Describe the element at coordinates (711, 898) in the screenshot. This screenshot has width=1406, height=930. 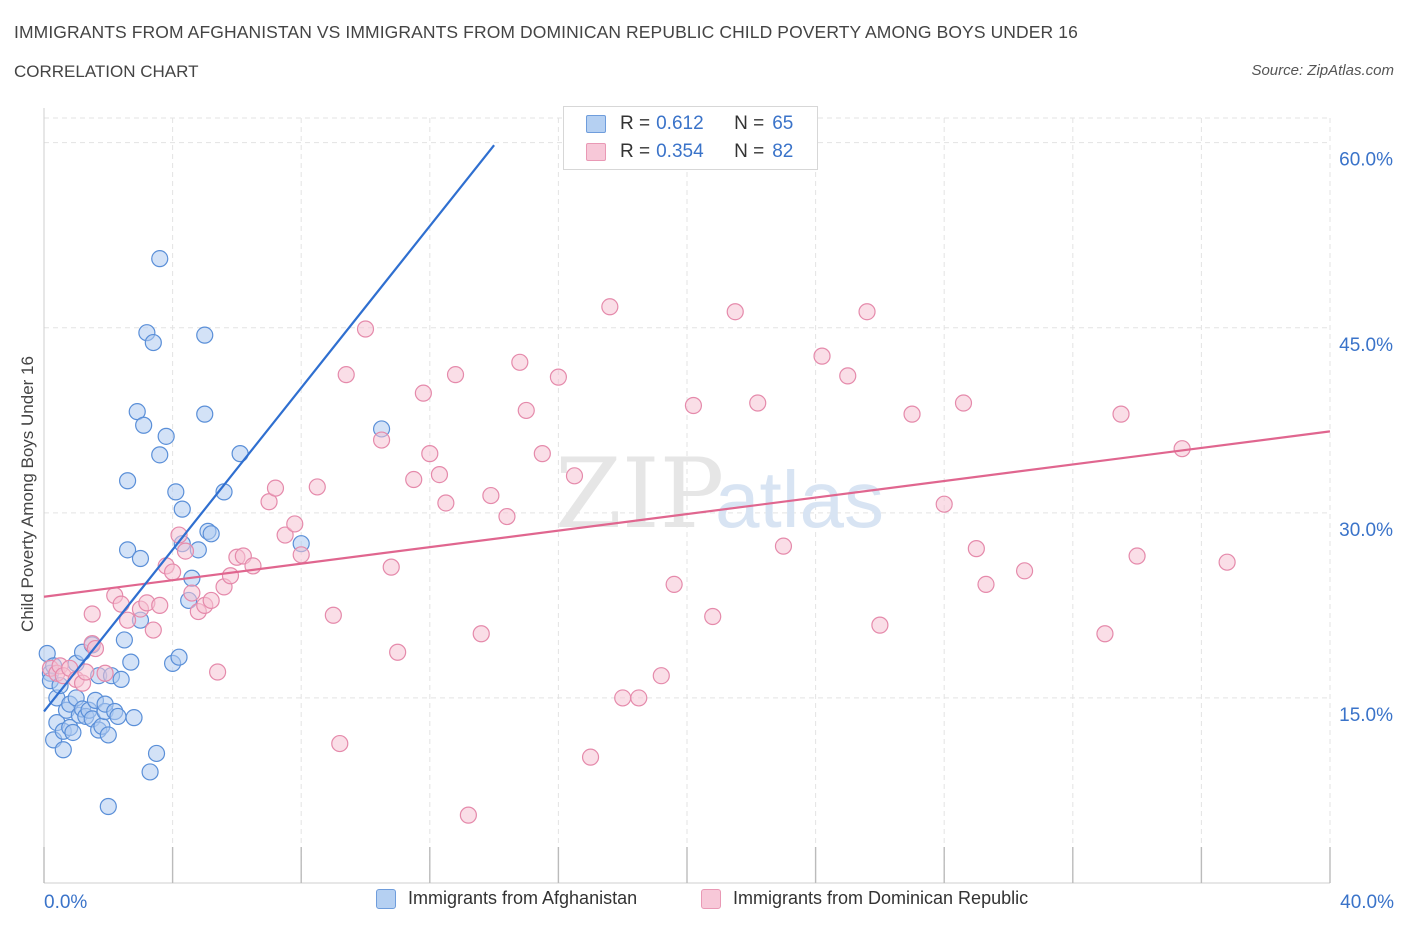
I see `dominican-legend-swatch` at that location.